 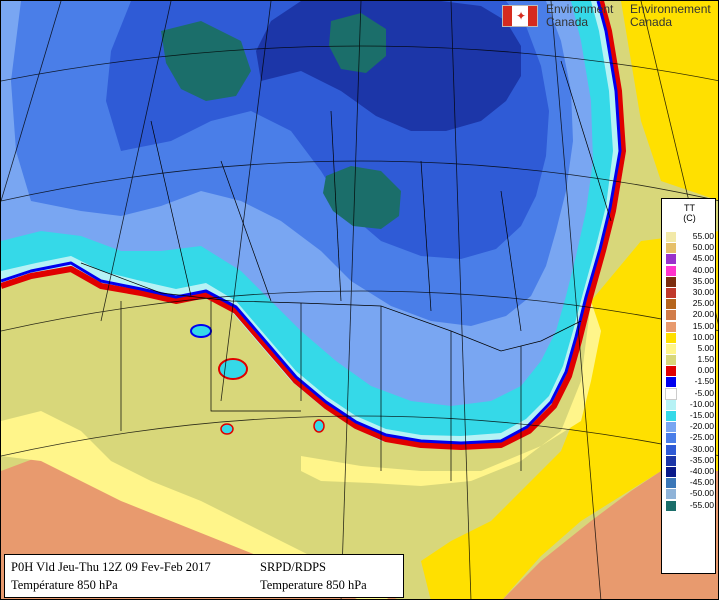 I want to click on legend-entry: 55.00, so click(x=690, y=236).